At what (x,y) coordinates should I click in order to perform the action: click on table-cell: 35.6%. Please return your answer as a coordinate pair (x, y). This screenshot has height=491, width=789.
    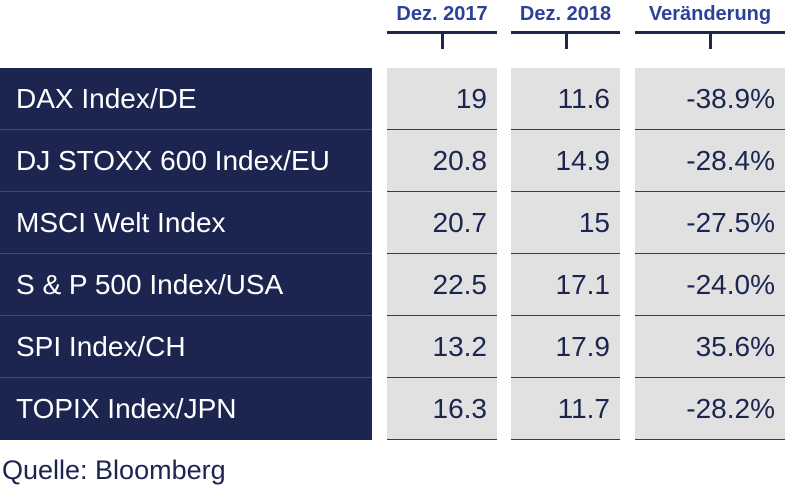
    Looking at the image, I should click on (710, 347).